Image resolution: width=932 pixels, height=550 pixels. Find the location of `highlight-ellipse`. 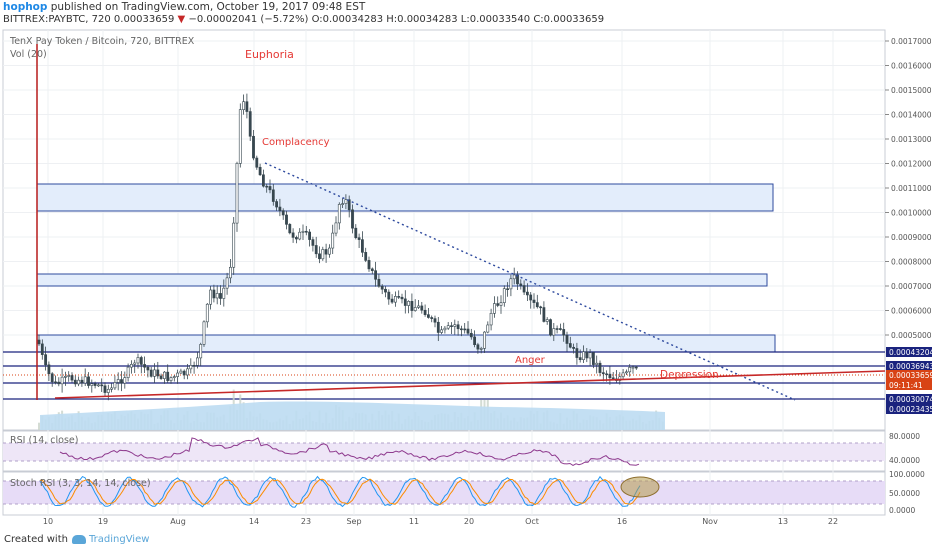

highlight-ellipse is located at coordinates (640, 487).